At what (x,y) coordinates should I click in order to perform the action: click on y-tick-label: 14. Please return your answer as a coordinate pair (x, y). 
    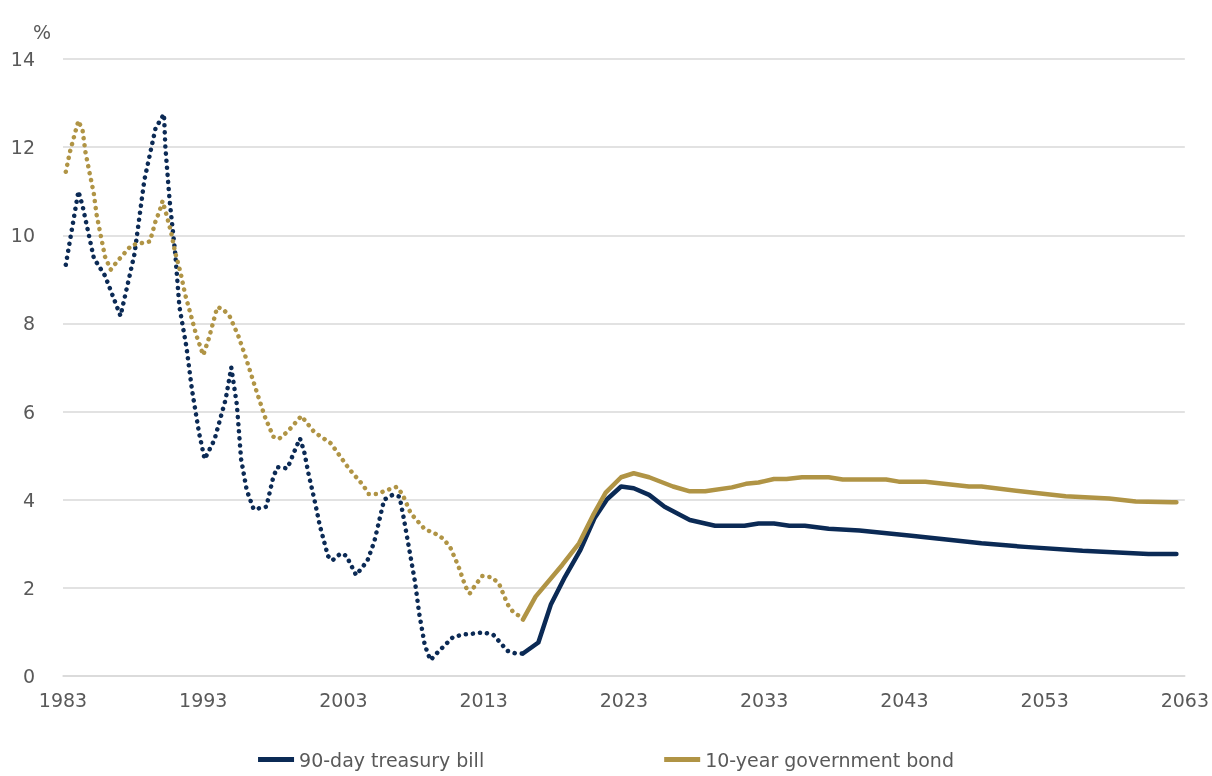
    Looking at the image, I should click on (22, 59).